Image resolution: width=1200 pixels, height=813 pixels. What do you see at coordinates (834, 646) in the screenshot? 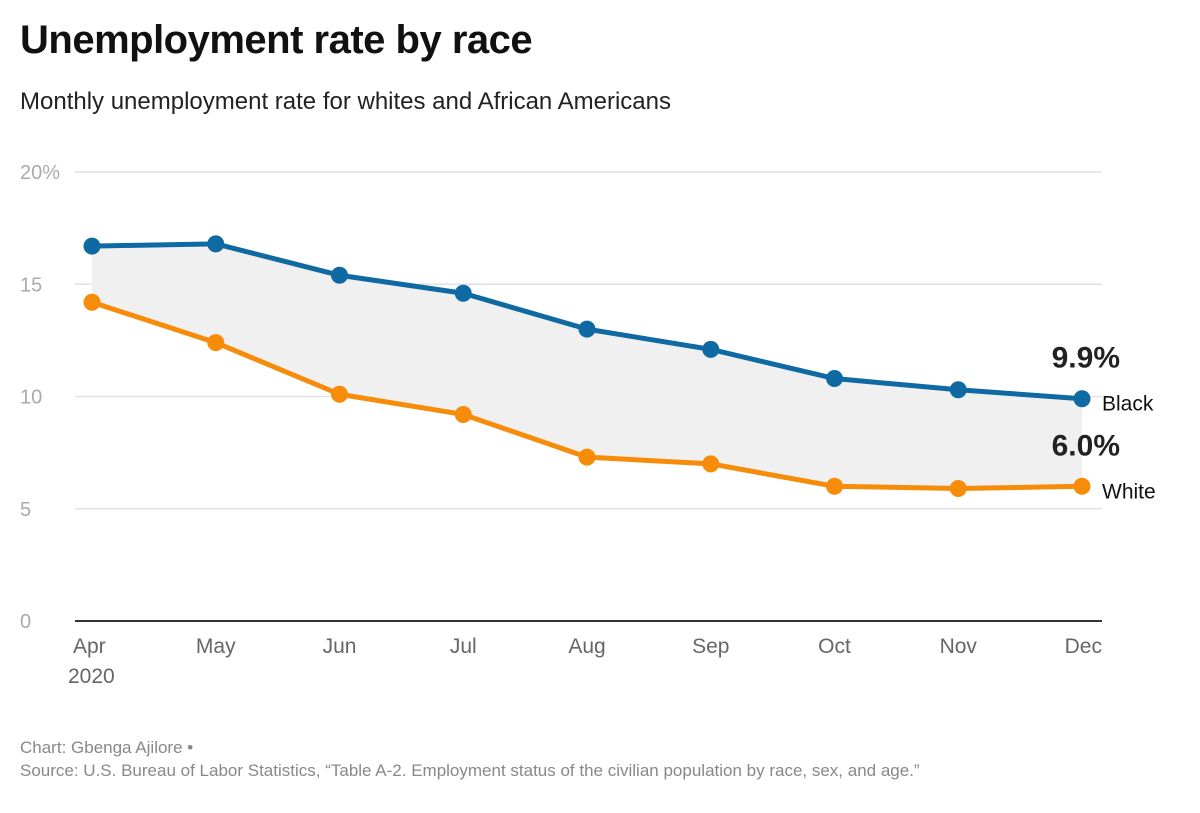
I see `x-tick-label: Oct` at bounding box center [834, 646].